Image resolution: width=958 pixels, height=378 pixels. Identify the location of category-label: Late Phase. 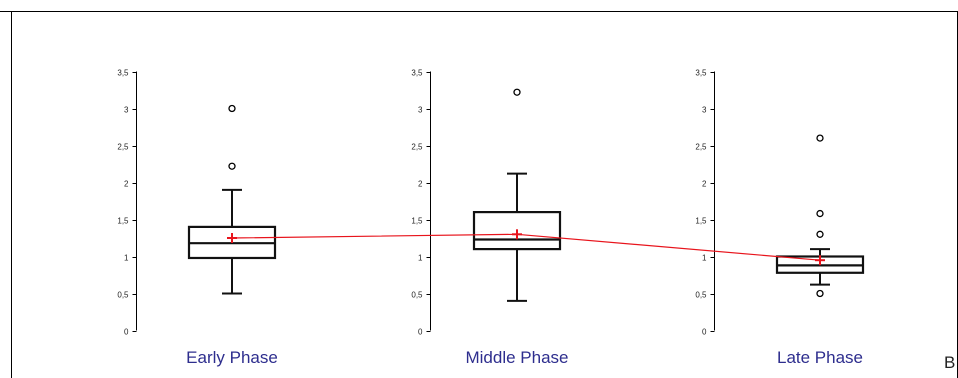
(820, 357).